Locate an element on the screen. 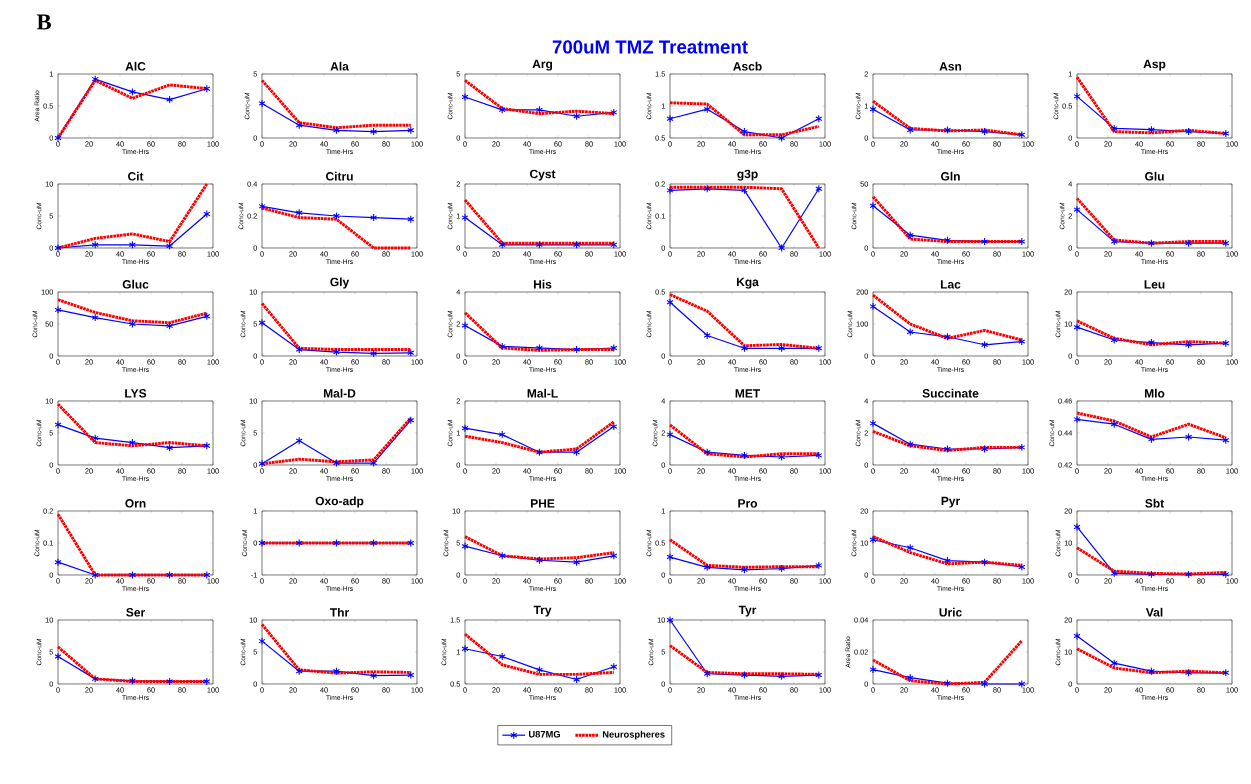 This screenshot has width=1251, height=784. chart-title: Val is located at coordinates (1154, 612).